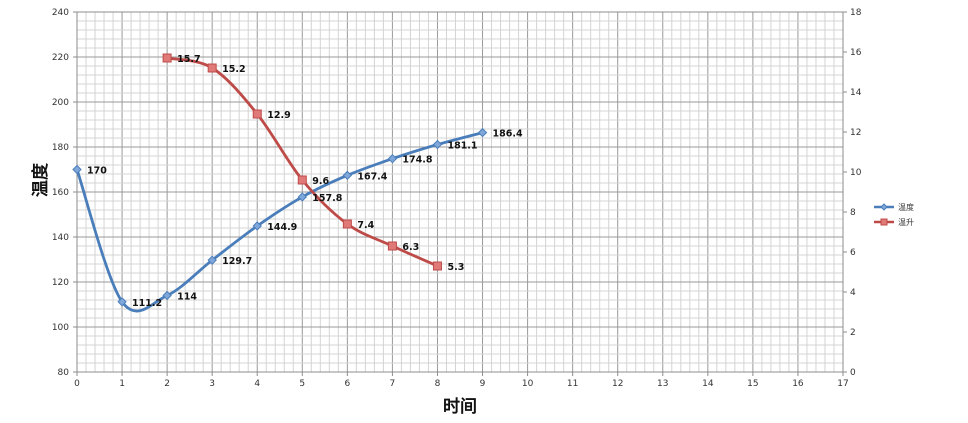  What do you see at coordinates (60, 238) in the screenshot?
I see `y-tick-label: 140` at bounding box center [60, 238].